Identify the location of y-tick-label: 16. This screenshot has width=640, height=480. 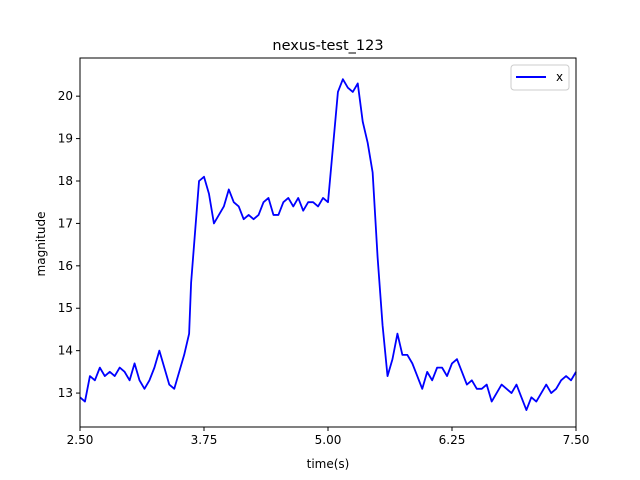
(65, 266).